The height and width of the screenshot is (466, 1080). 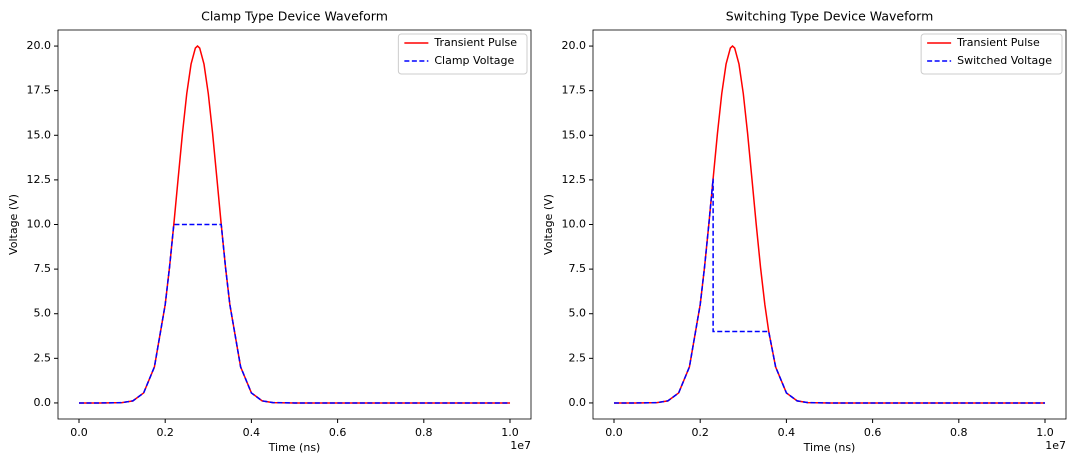 I want to click on chart-title: Clamp Type Device Waveform, so click(x=294, y=16).